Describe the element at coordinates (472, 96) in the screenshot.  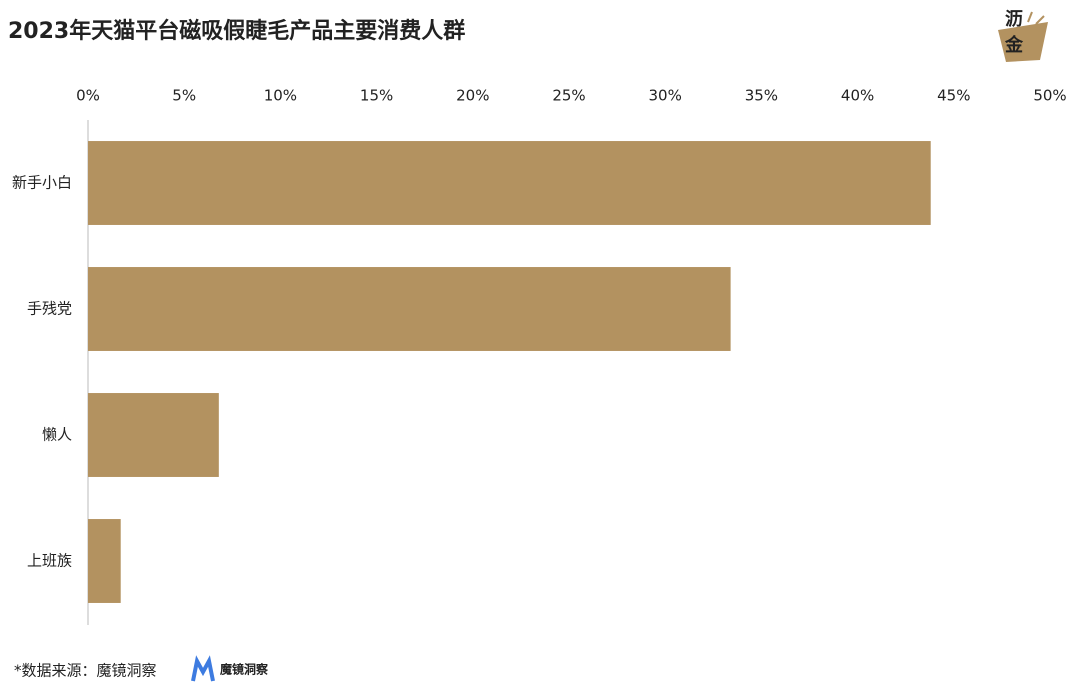
I see `x-tick-label: 20%` at that location.